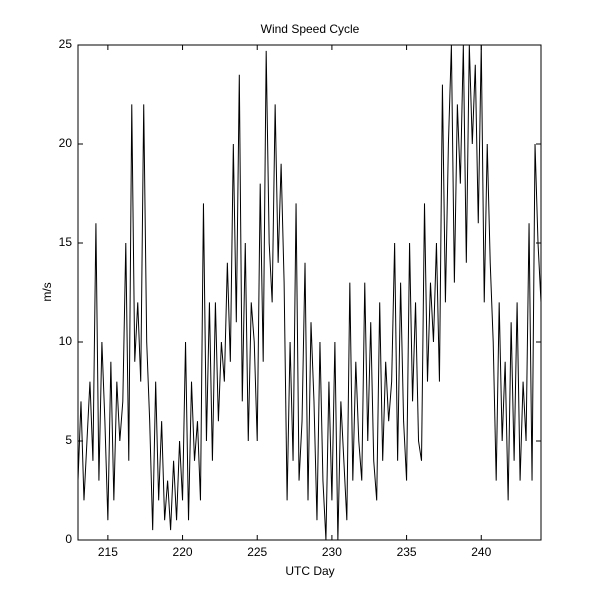  I want to click on y-tick-label: 0, so click(68, 539).